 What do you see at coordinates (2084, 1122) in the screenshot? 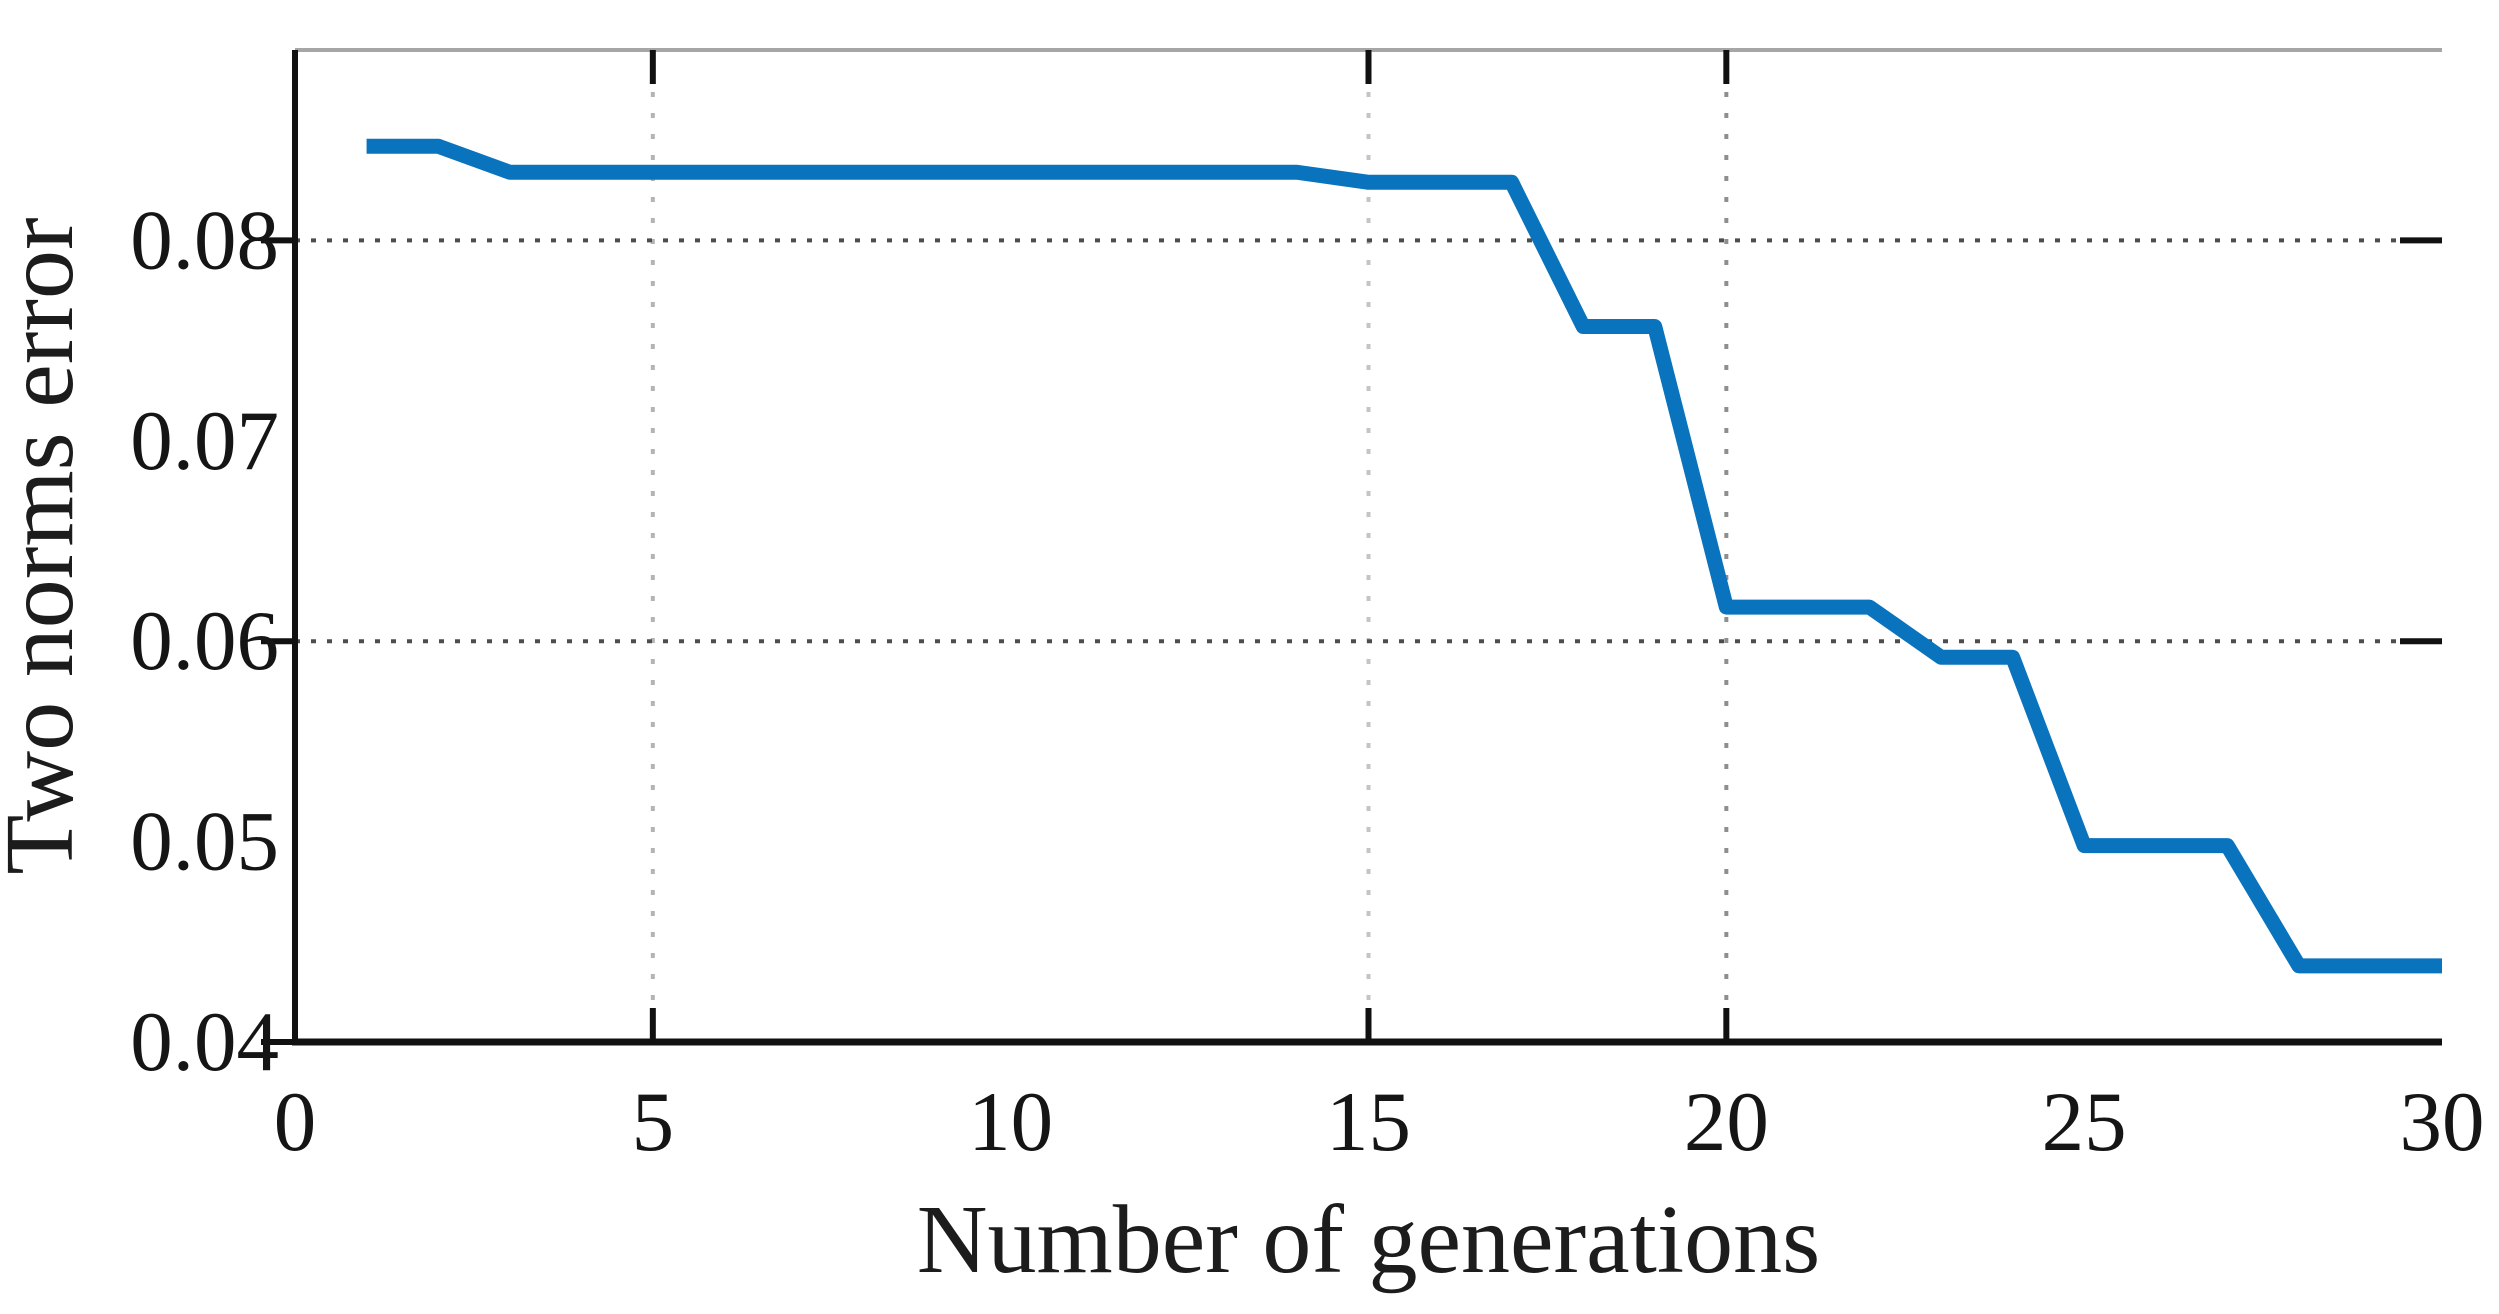
I see `x-tick-label-25: 25` at bounding box center [2084, 1122].